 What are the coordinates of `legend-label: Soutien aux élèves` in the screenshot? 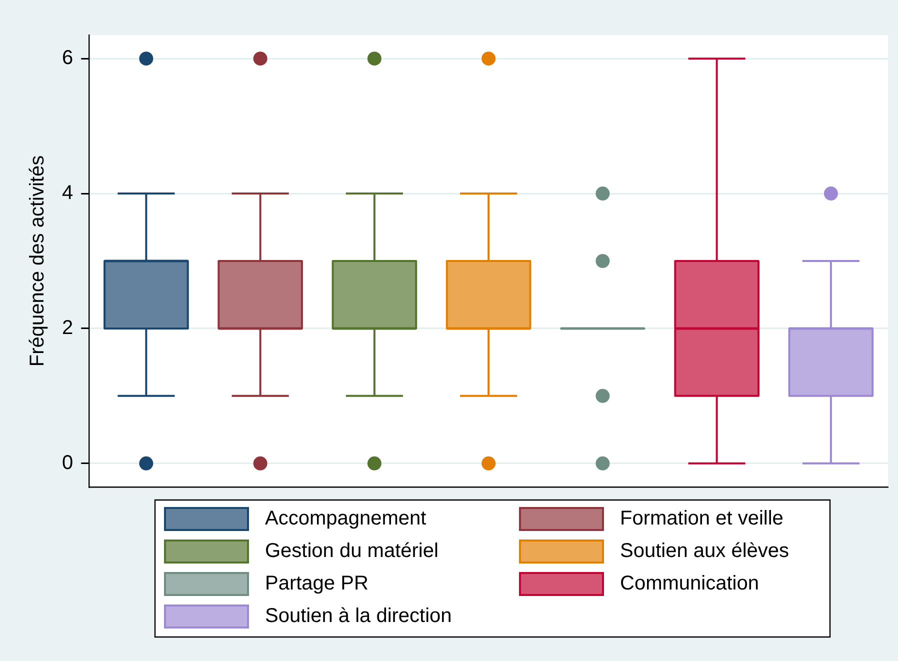 It's located at (705, 551).